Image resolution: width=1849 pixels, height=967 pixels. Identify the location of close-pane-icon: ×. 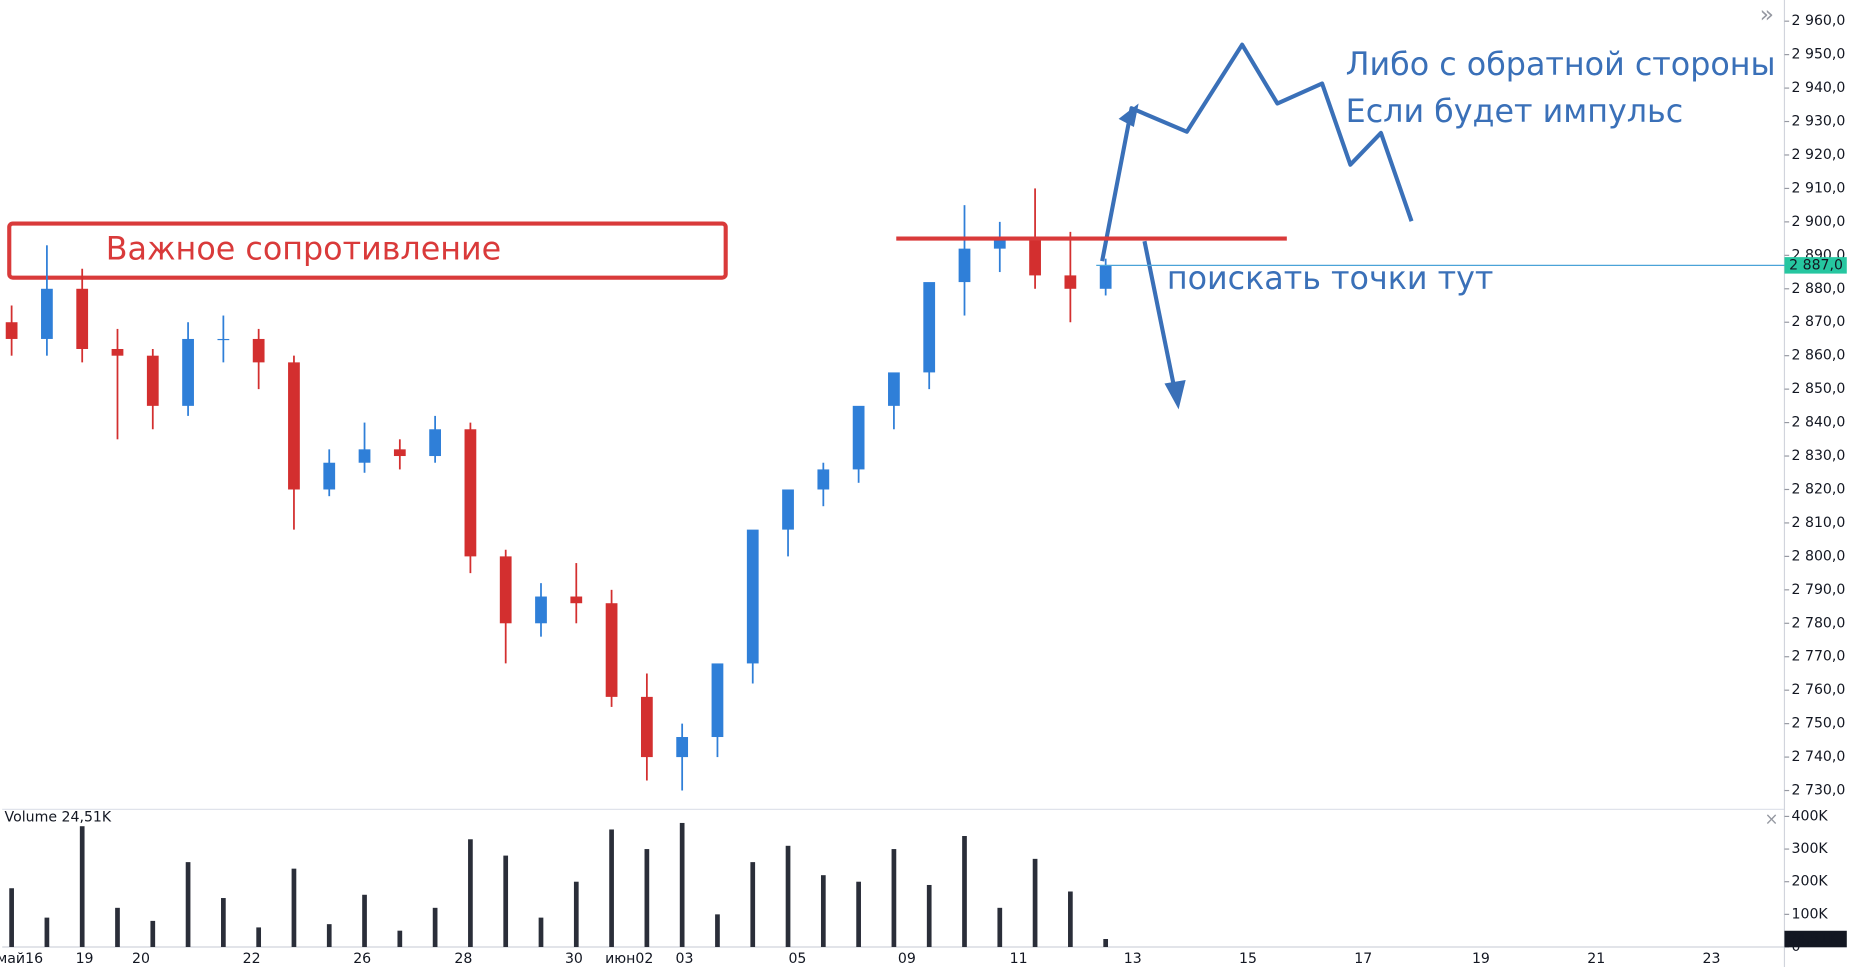
(1772, 818).